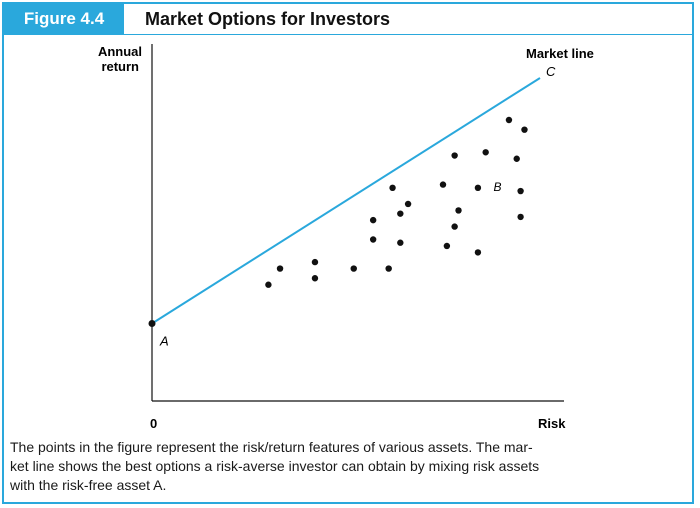 The image size is (700, 508). Describe the element at coordinates (152, 323) in the screenshot. I see `risk-free-asset-point` at that location.